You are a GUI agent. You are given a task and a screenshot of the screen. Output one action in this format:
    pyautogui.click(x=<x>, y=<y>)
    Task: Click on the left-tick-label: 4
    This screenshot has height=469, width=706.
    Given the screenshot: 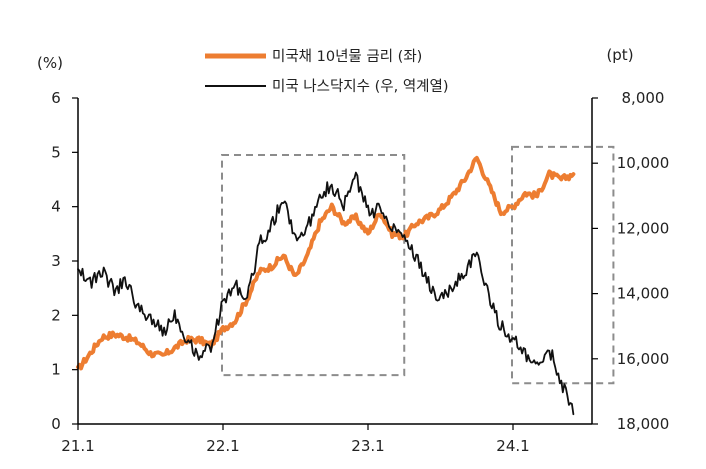 What is the action you would take?
    pyautogui.click(x=56, y=207)
    